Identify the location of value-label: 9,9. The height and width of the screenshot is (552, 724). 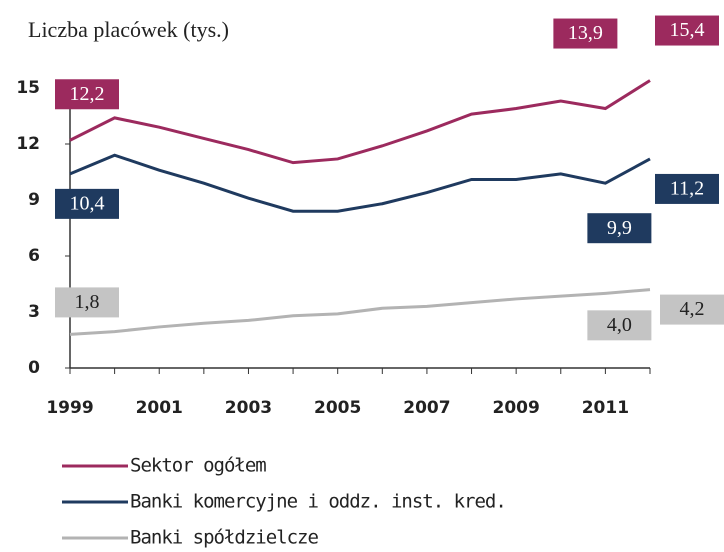
(619, 228).